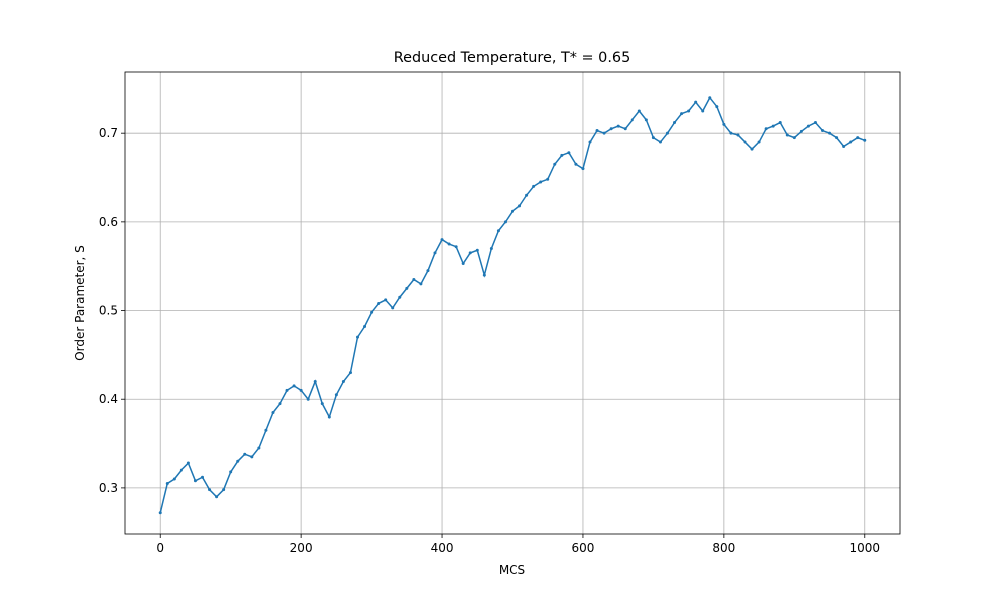 Image resolution: width=1000 pixels, height=600 pixels. What do you see at coordinates (160, 548) in the screenshot?
I see `x-tick-label: 0` at bounding box center [160, 548].